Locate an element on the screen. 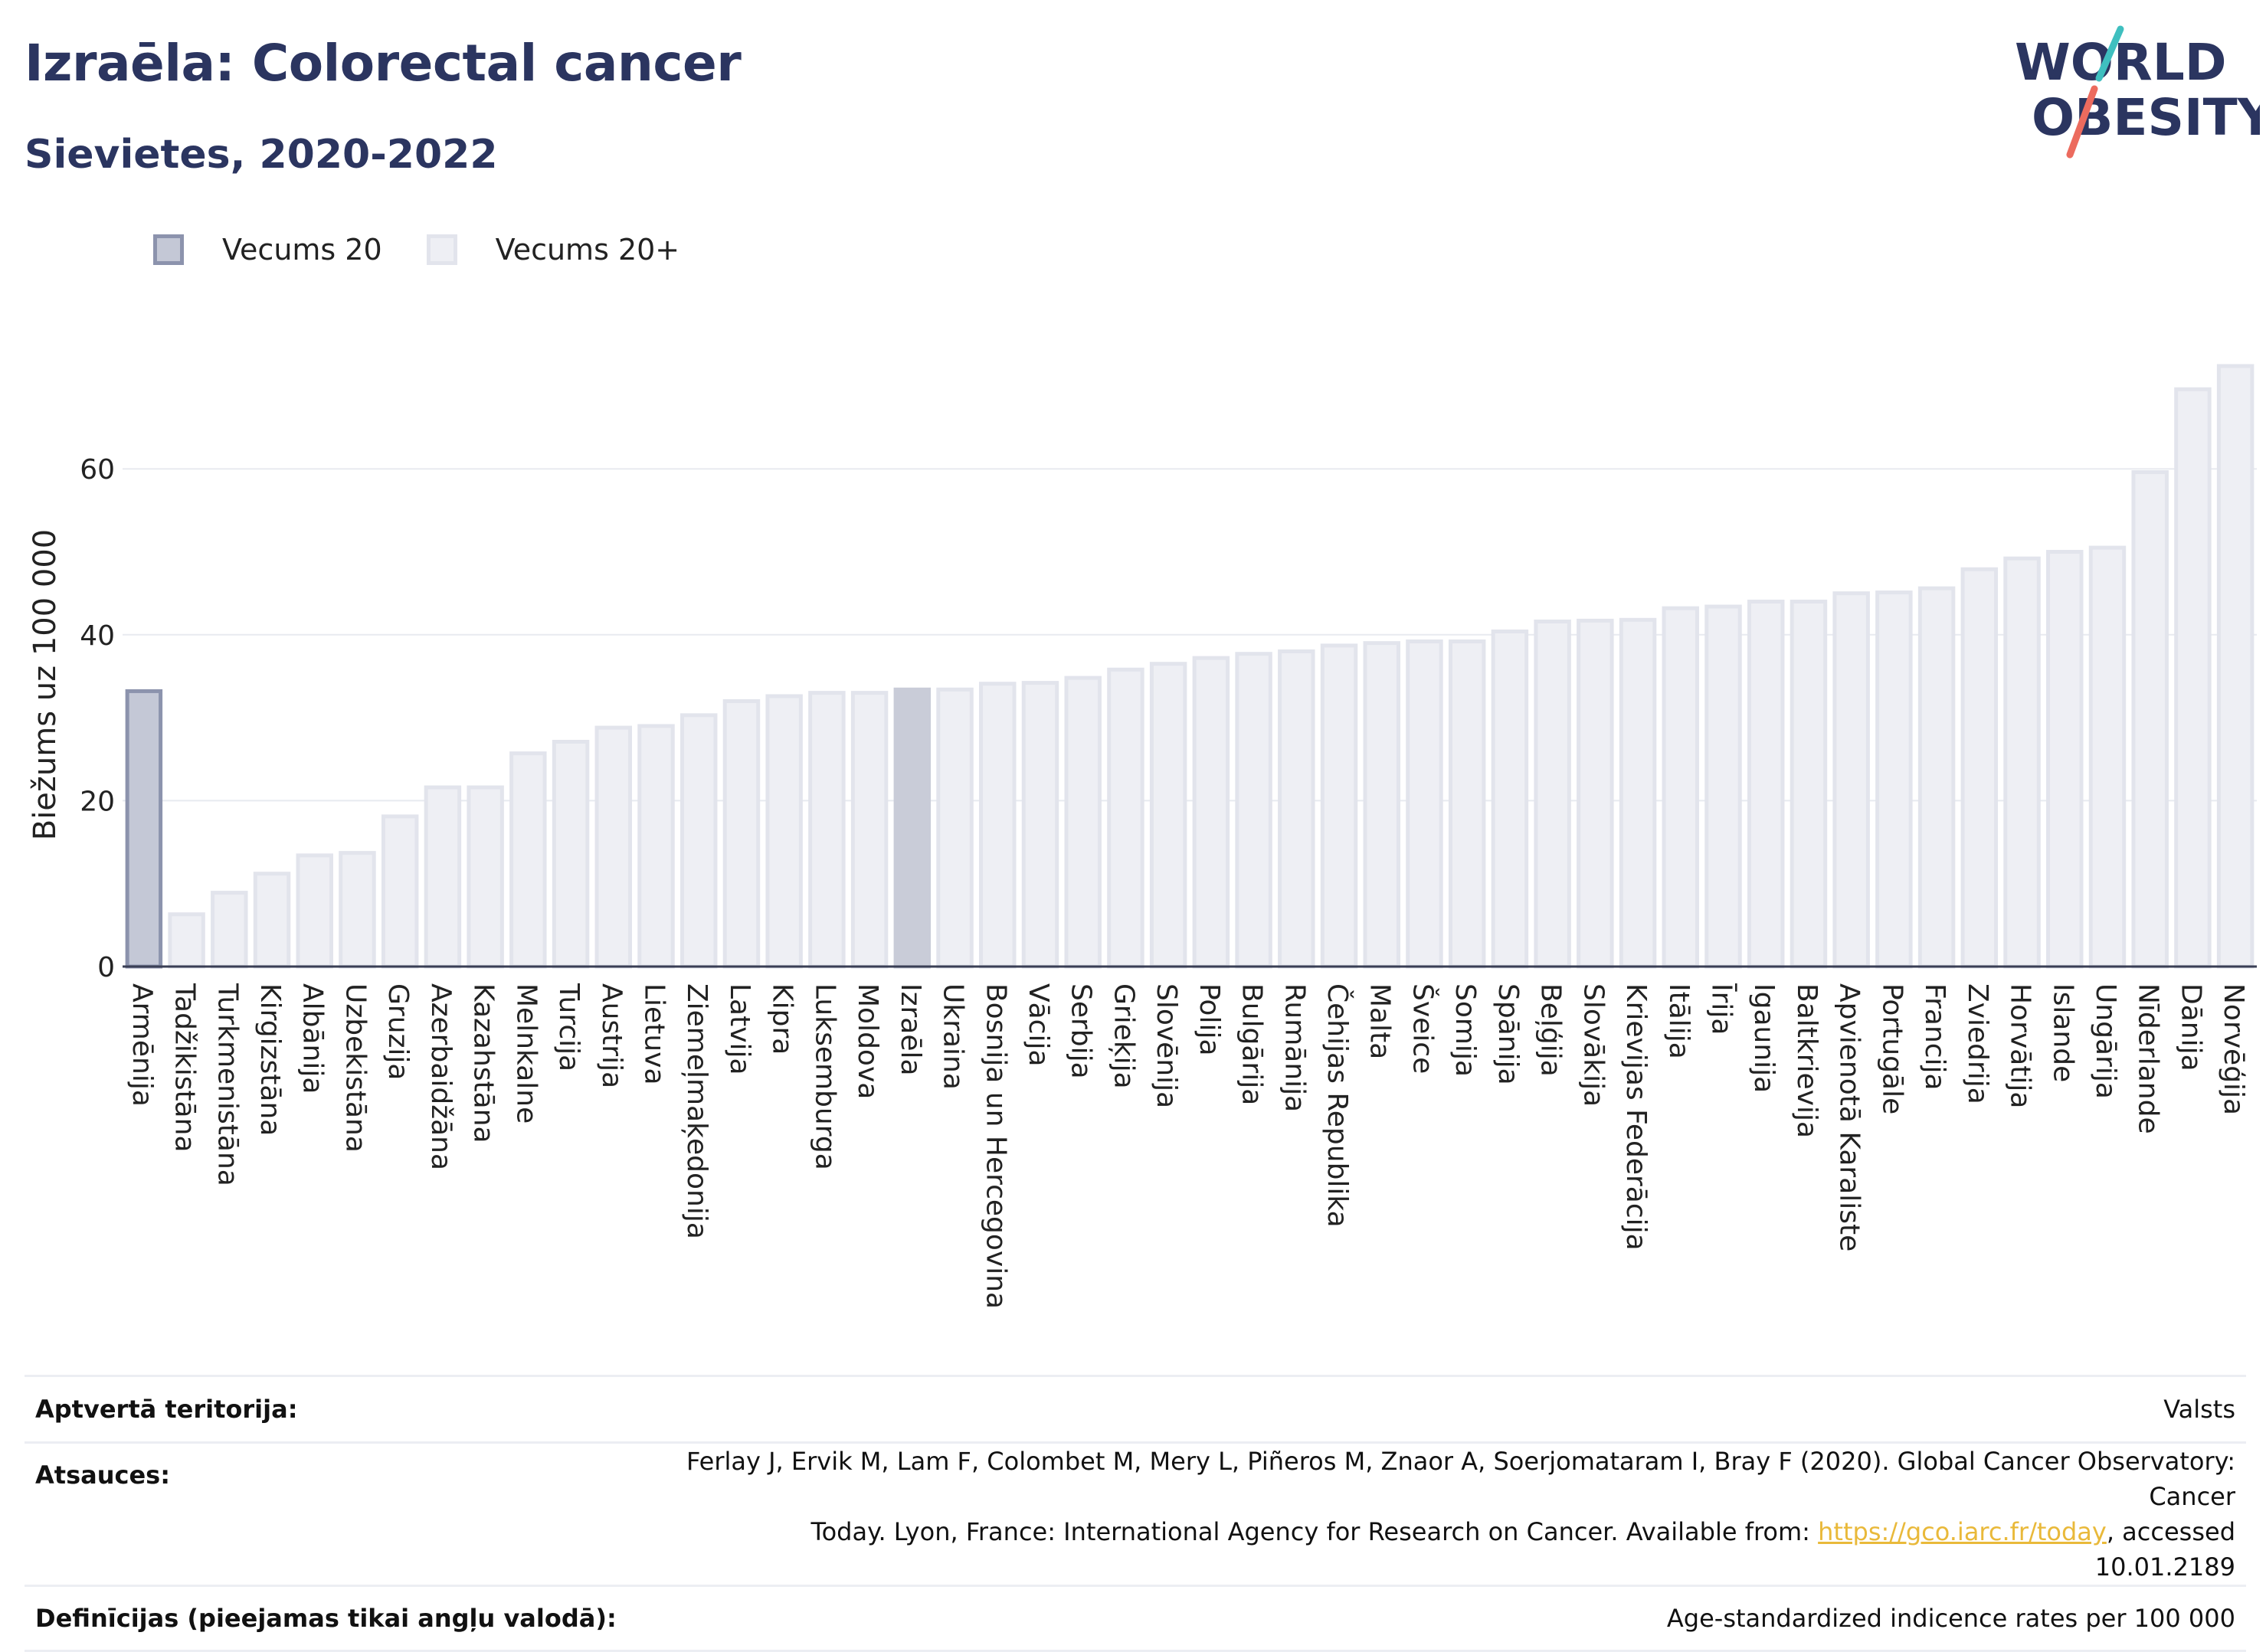 The height and width of the screenshot is (1652, 2266). x-tick-label: Lietuva is located at coordinates (654, 1034).